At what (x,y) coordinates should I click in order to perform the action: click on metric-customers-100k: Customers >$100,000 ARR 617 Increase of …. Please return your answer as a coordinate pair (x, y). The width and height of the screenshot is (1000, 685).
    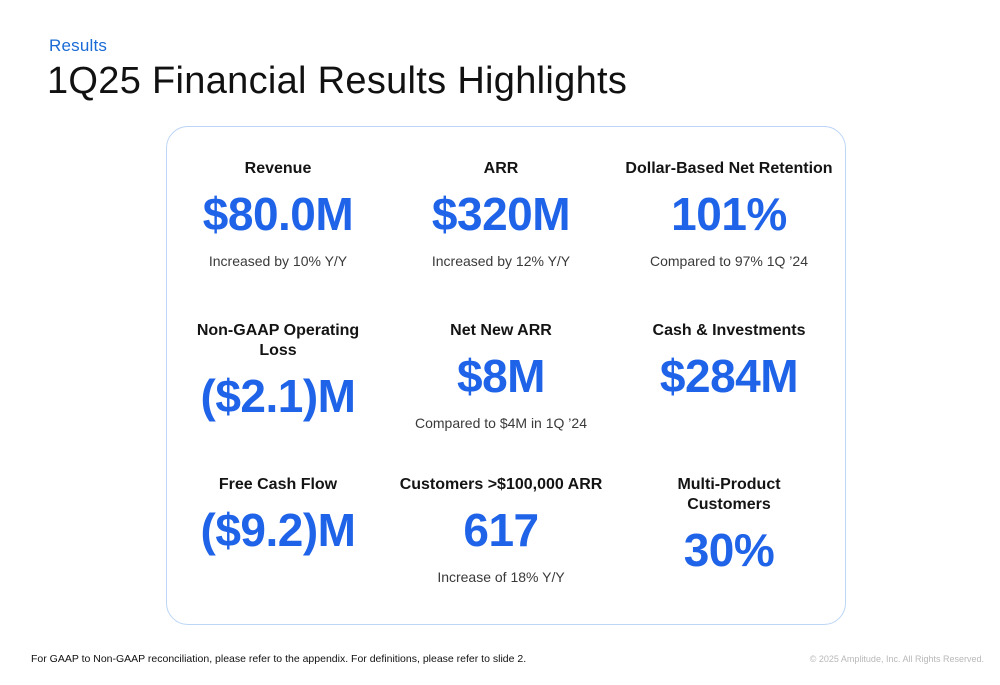
    Looking at the image, I should click on (501, 534).